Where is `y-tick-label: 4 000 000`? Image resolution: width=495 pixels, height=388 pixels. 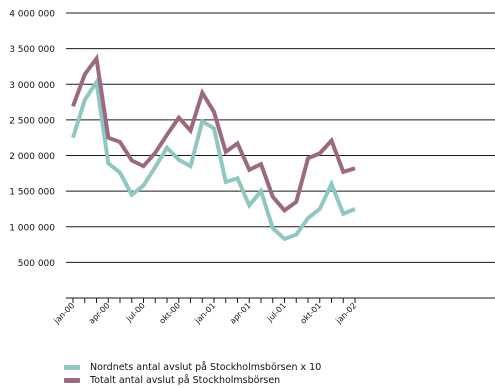 y-tick-label: 4 000 000 is located at coordinates (32, 15).